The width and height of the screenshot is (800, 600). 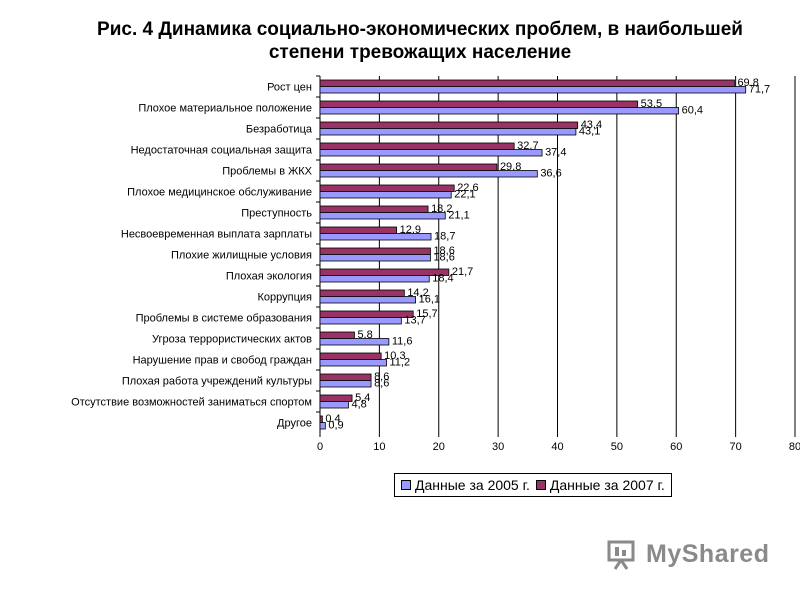 I want to click on data-label: 43,4, so click(x=591, y=125).